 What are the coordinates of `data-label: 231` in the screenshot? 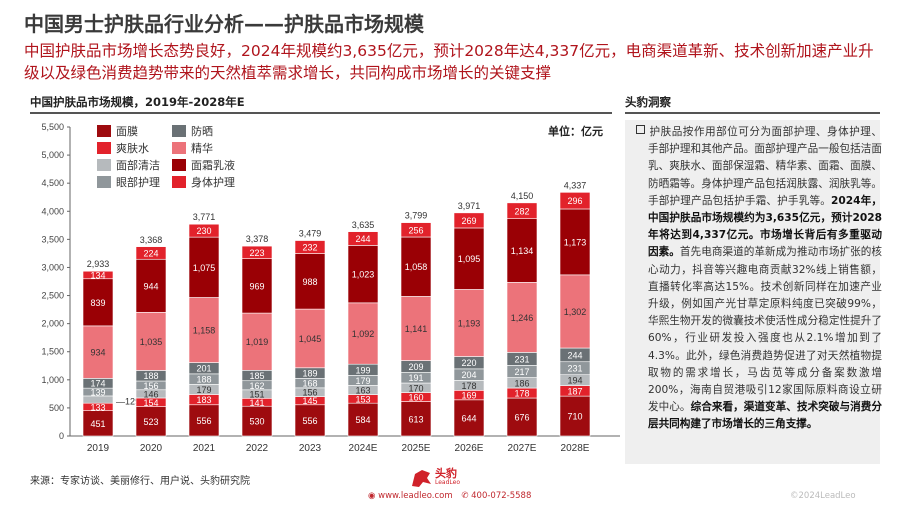 It's located at (521, 359).